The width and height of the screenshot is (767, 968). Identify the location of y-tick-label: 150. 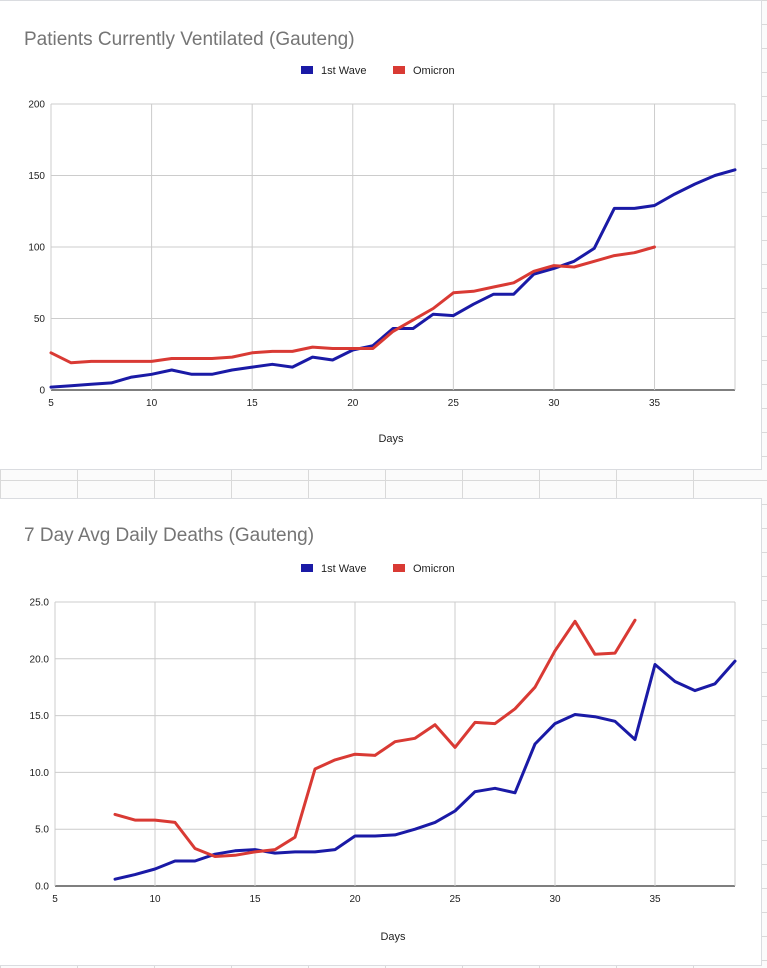
(36, 176).